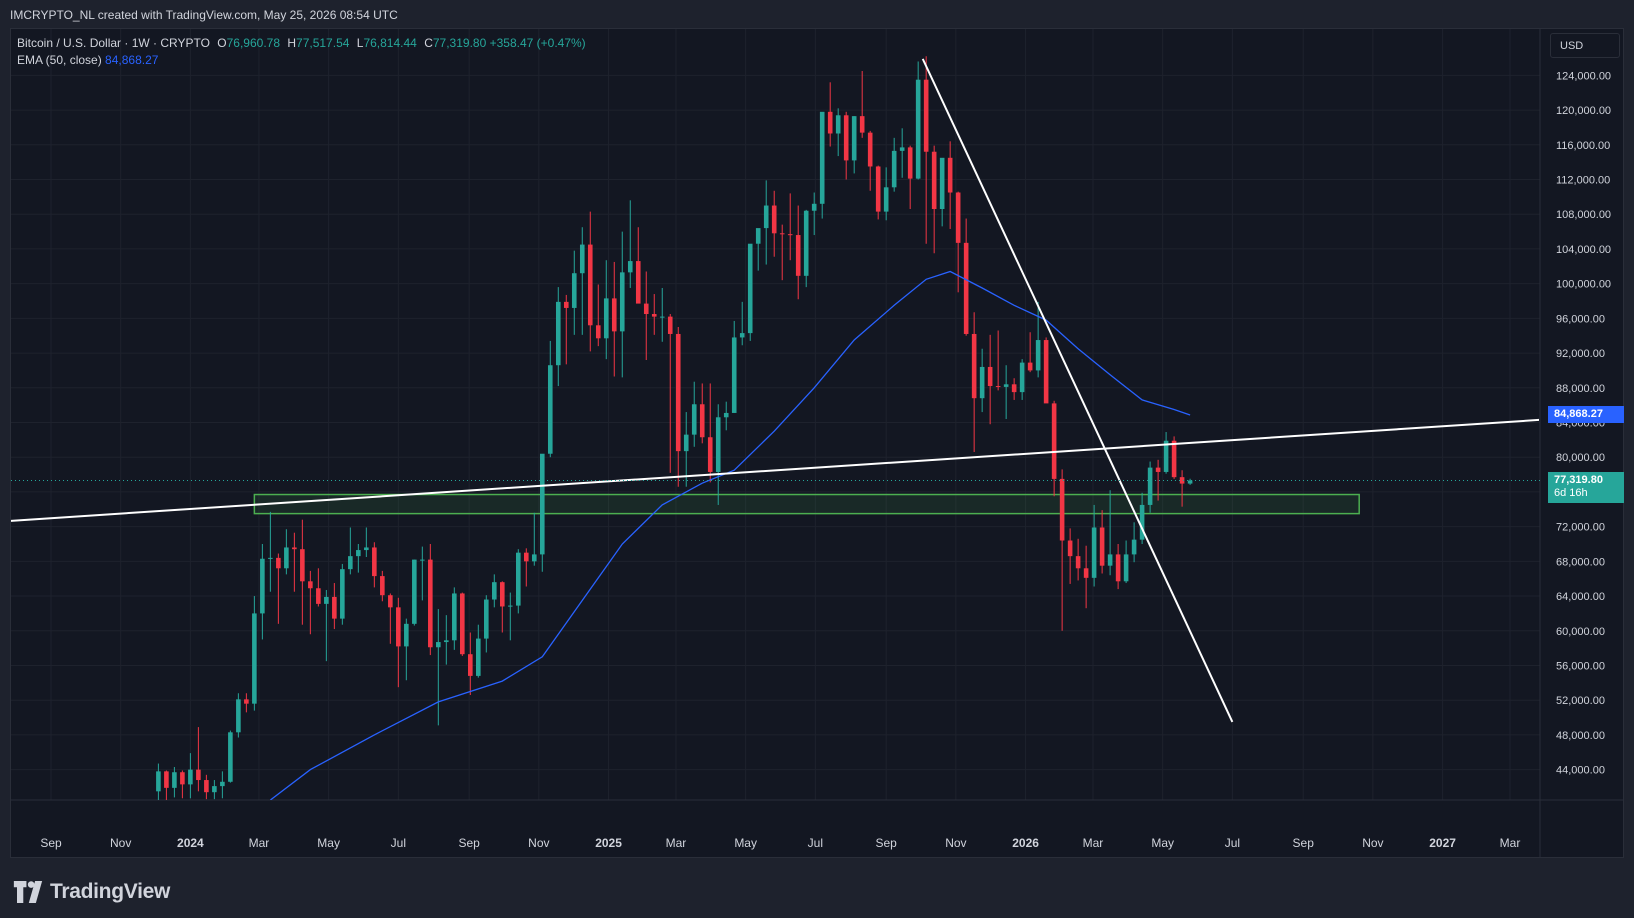 Image resolution: width=1634 pixels, height=918 pixels. What do you see at coordinates (91, 892) in the screenshot?
I see `tradingview-brand: TradingView` at bounding box center [91, 892].